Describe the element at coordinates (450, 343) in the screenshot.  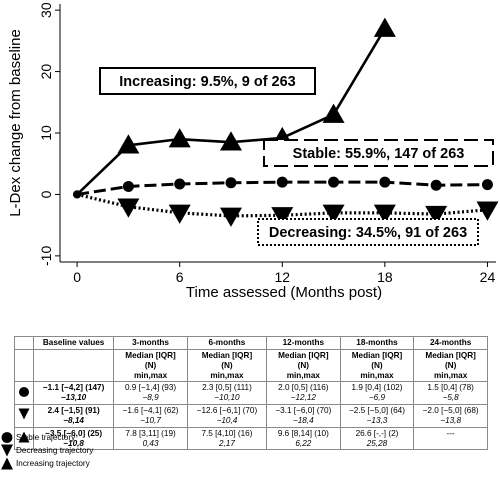
I see `header-24-months: 24-months` at that location.